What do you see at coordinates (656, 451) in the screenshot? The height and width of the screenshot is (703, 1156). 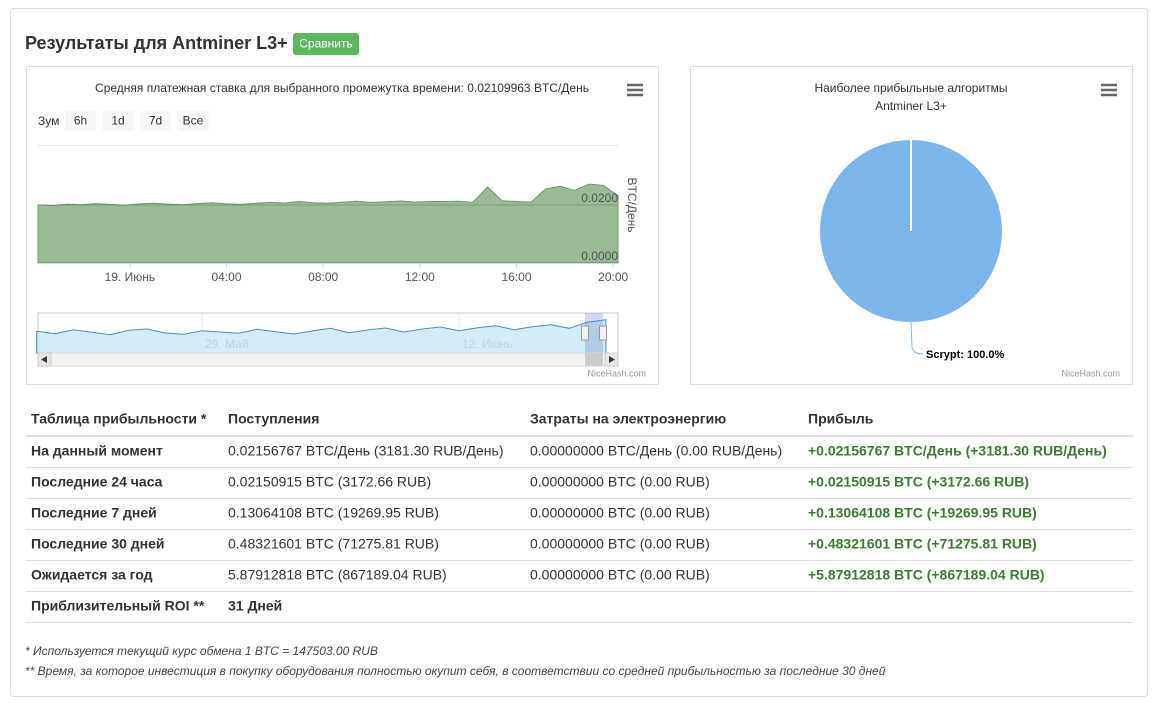 I see `table-cell: 0.00000000 BTC/День (0.00 RUB/День)` at bounding box center [656, 451].